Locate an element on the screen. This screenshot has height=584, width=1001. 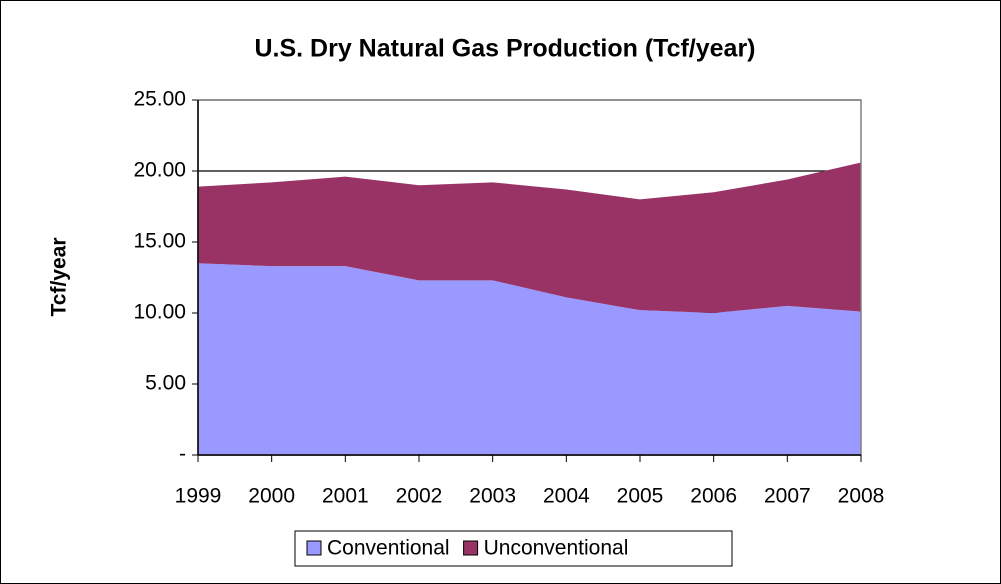
x-tick-label: 2001 is located at coordinates (345, 496).